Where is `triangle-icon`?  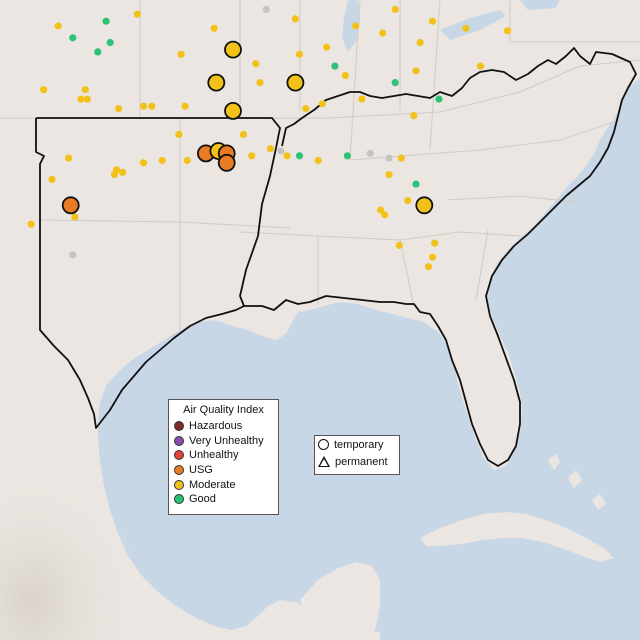 triangle-icon is located at coordinates (324, 461).